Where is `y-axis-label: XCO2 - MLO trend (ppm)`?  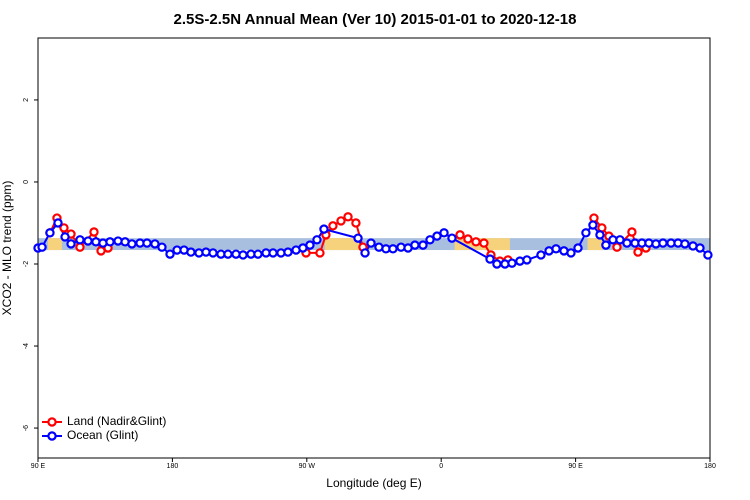 y-axis-label: XCO2 - MLO trend (ppm) is located at coordinates (7, 248).